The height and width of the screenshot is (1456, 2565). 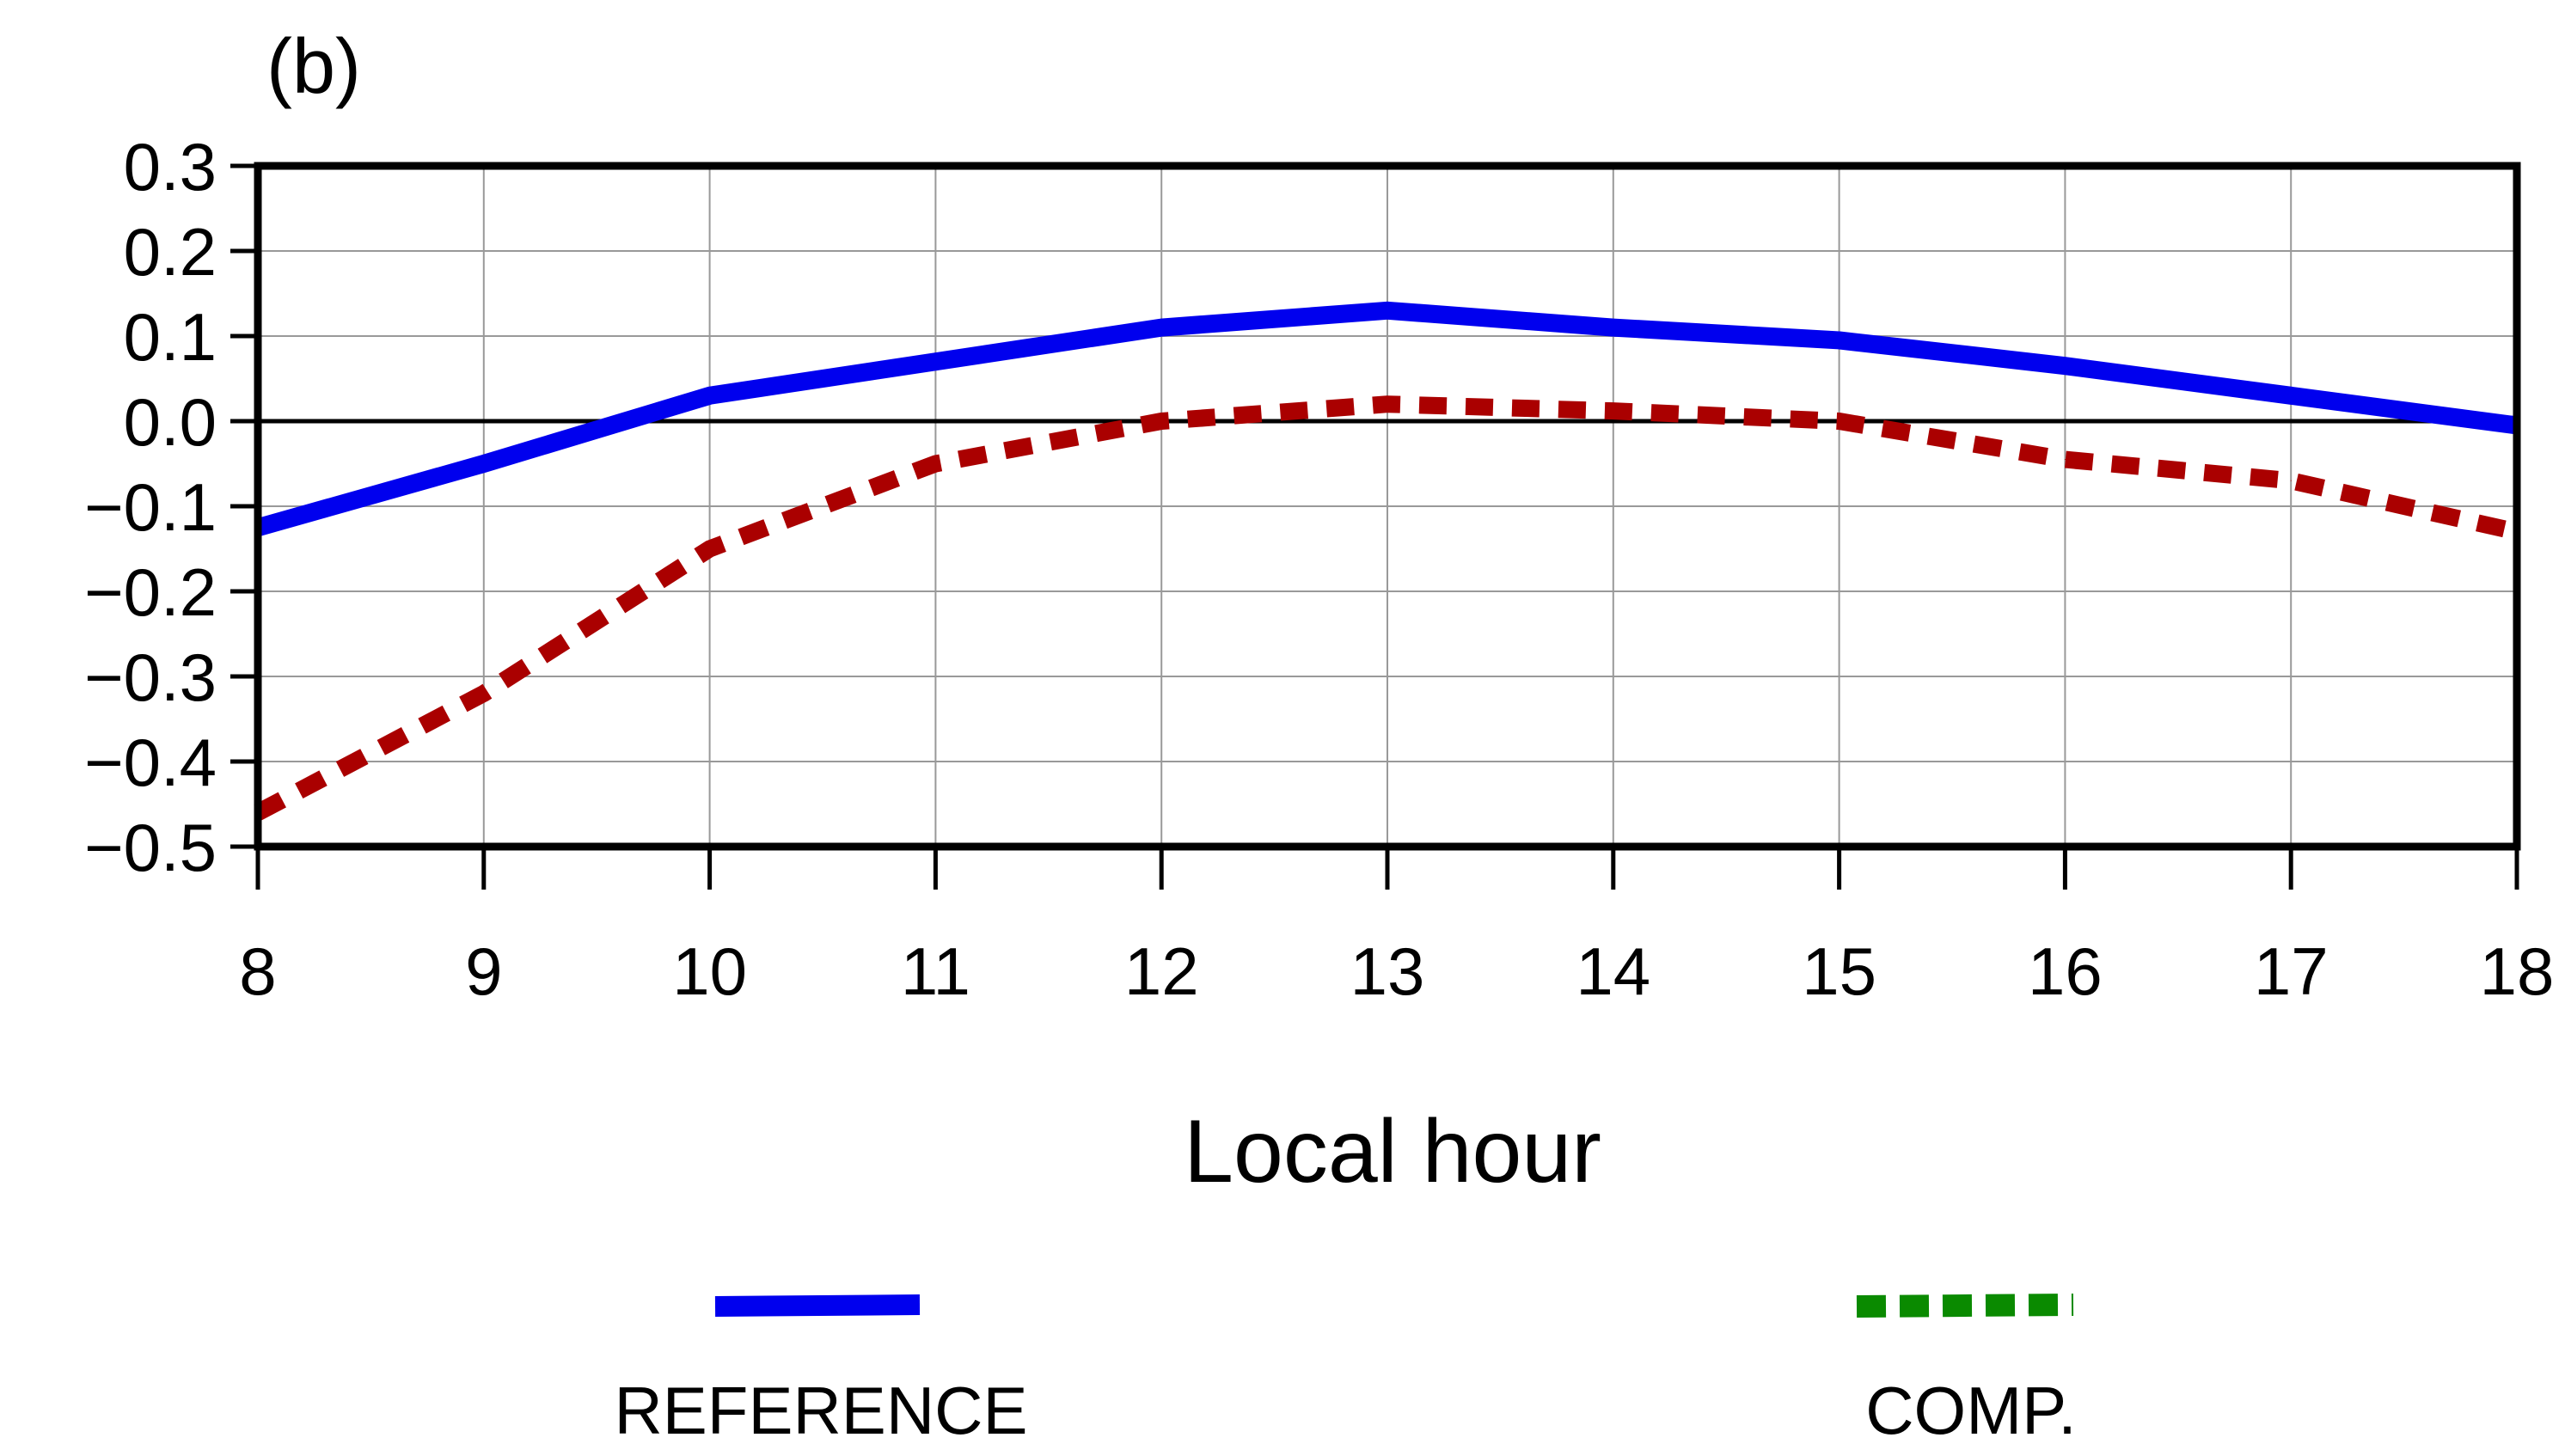 I want to click on x-axis: 8 9 10 11 12 13 14 15 16 17 18, so click(x=1396, y=928).